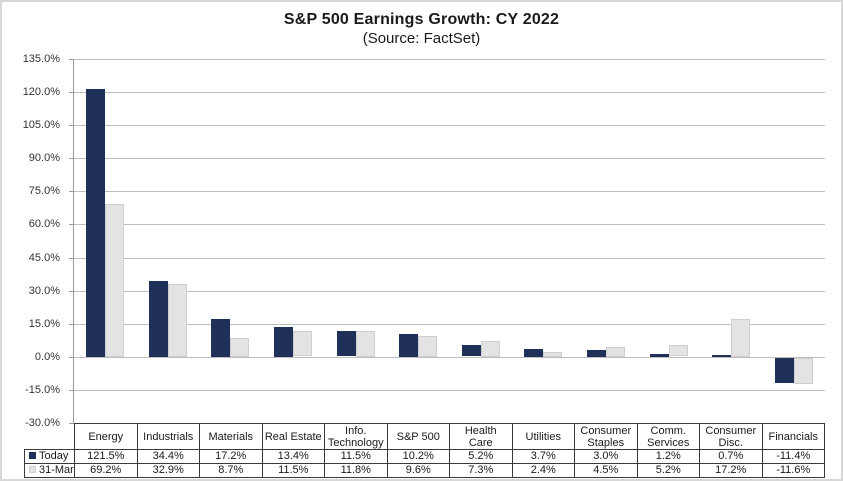 Image resolution: width=843 pixels, height=481 pixels. I want to click on y-axis-label-120: 120.0%, so click(41, 92).